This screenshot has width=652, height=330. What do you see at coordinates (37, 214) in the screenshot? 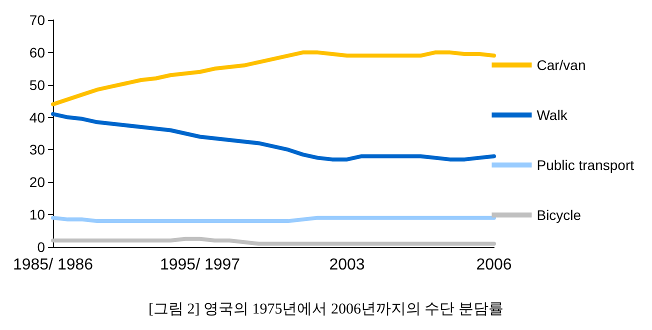
I see `y-tick-label: 10` at bounding box center [37, 214].